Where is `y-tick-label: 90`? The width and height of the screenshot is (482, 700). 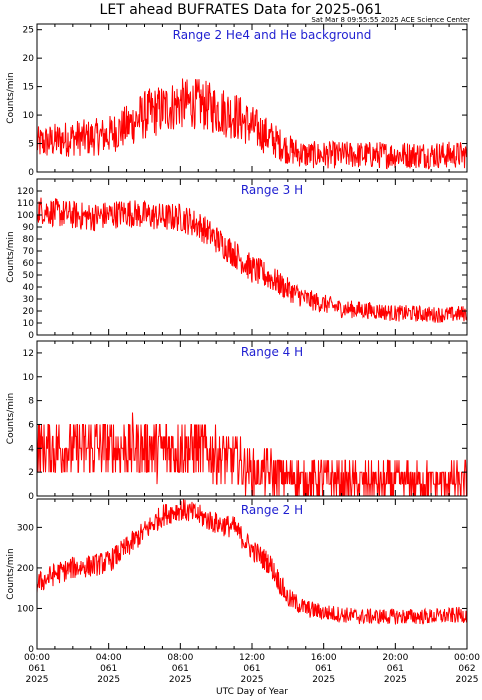 y-tick-label: 90 is located at coordinates (29, 228).